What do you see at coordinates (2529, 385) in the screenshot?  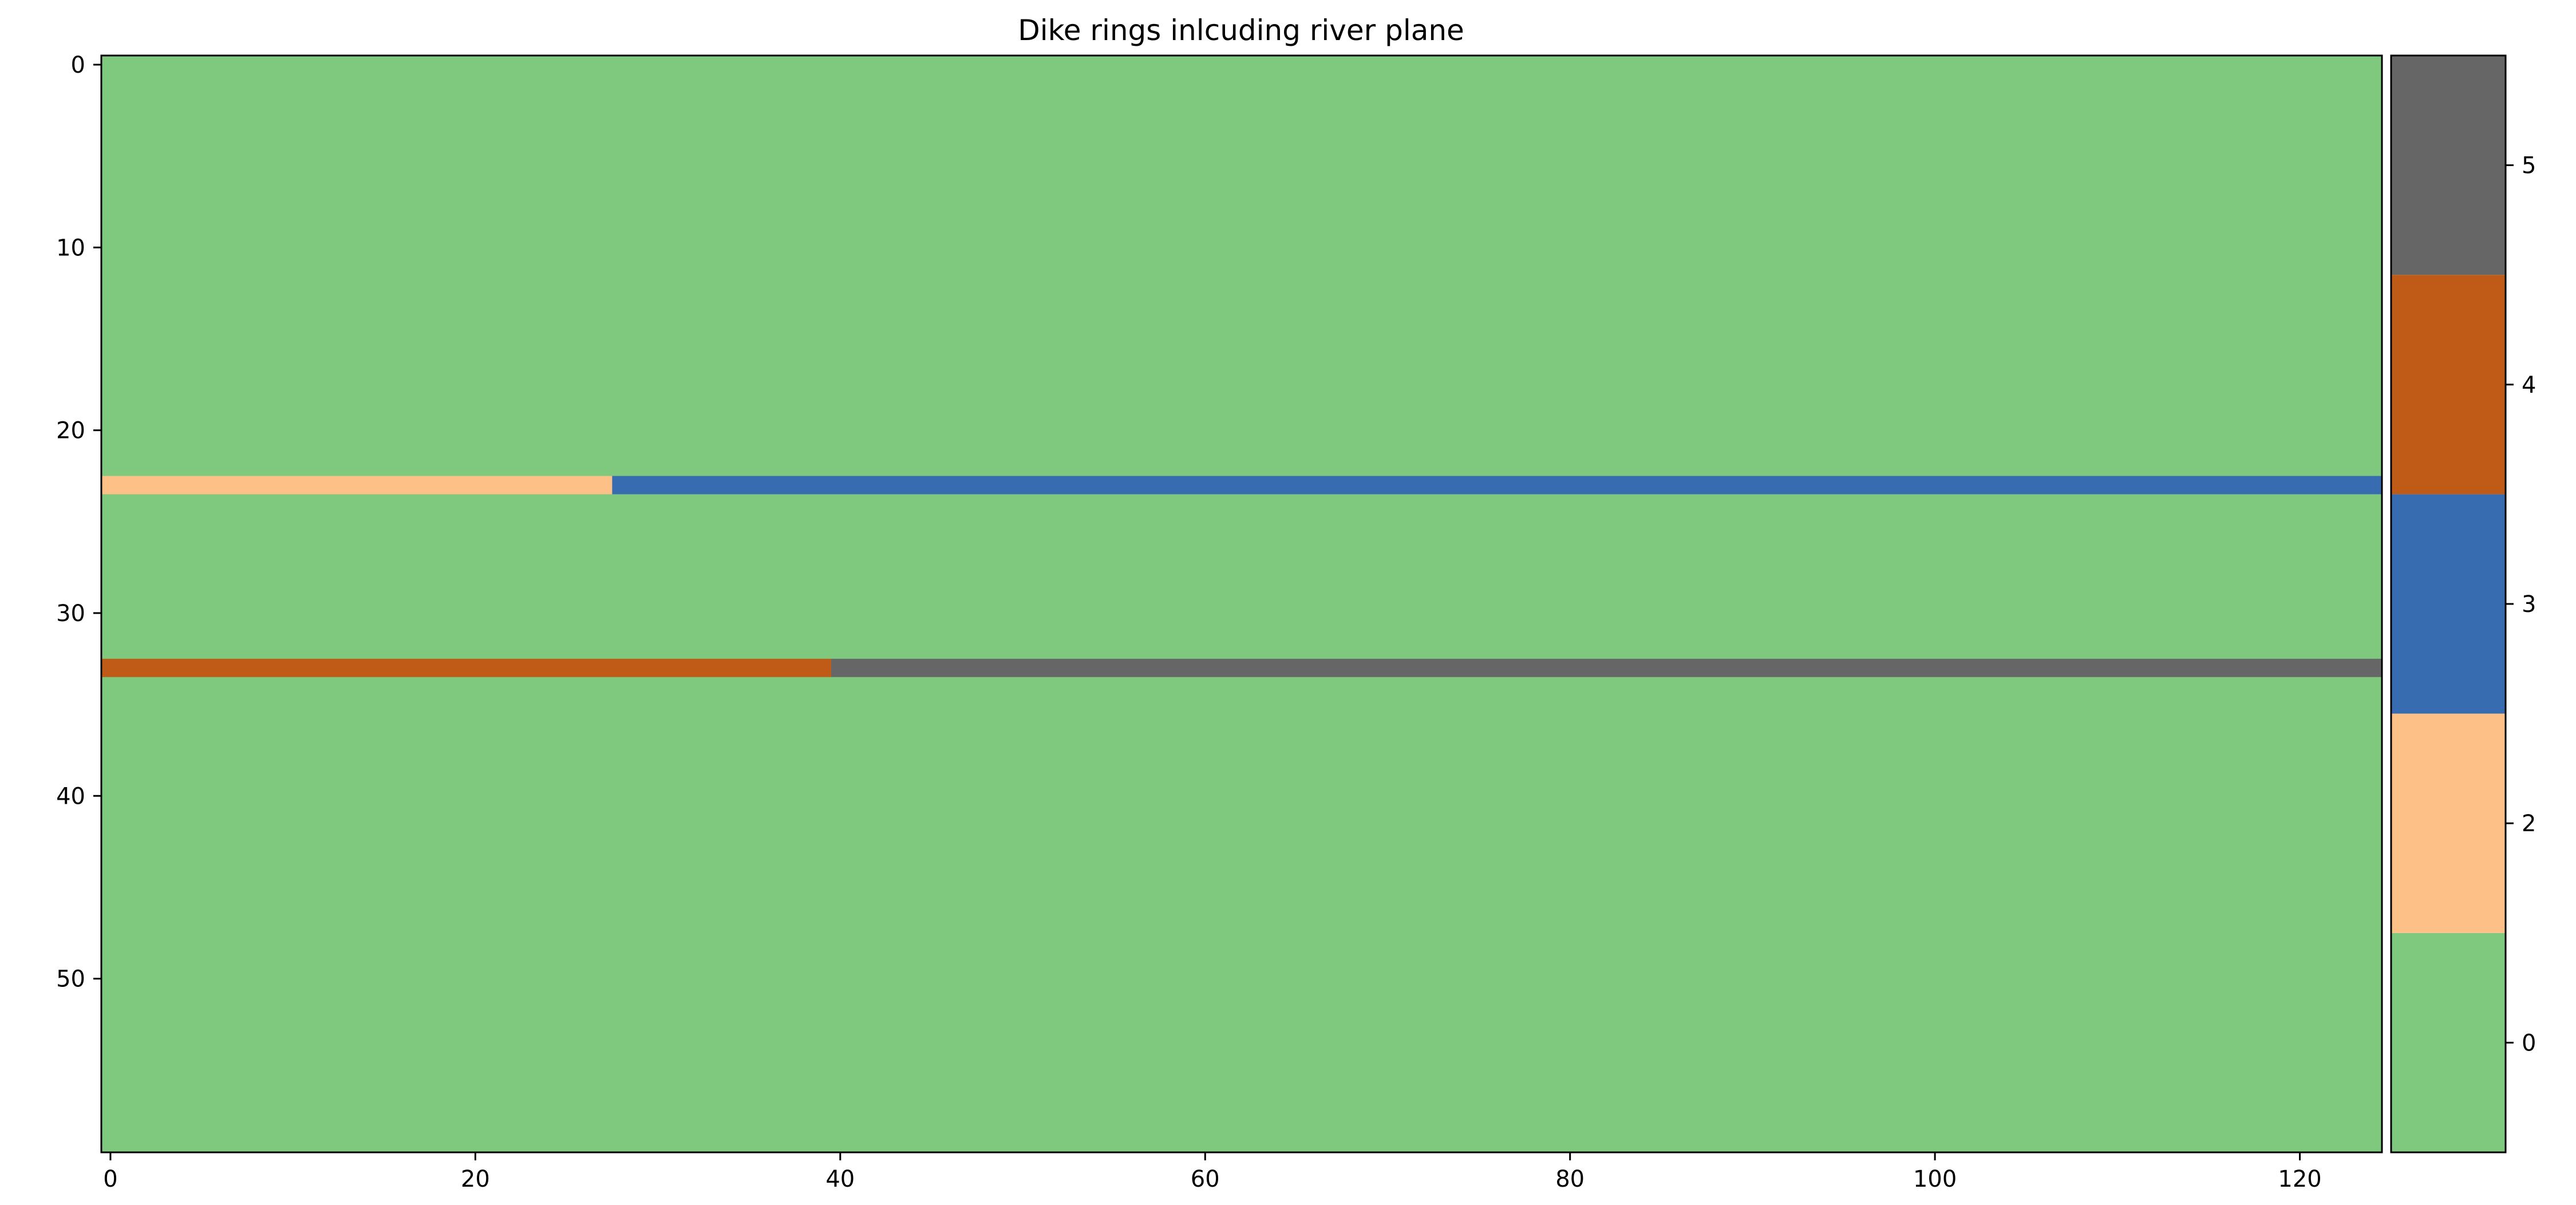 I see `colorbar-tick-label: 4` at bounding box center [2529, 385].